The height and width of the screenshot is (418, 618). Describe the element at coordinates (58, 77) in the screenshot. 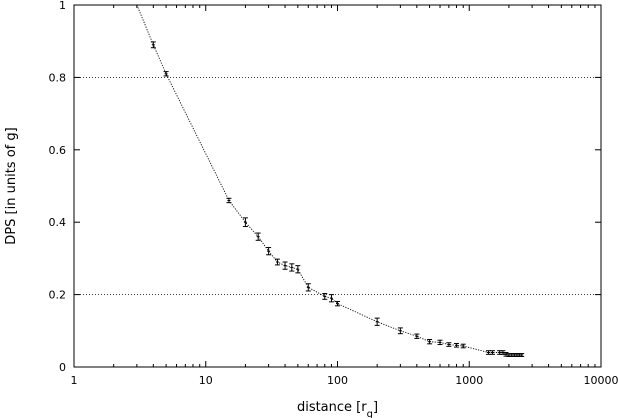

I see `y-tick-label: 0.8` at that location.